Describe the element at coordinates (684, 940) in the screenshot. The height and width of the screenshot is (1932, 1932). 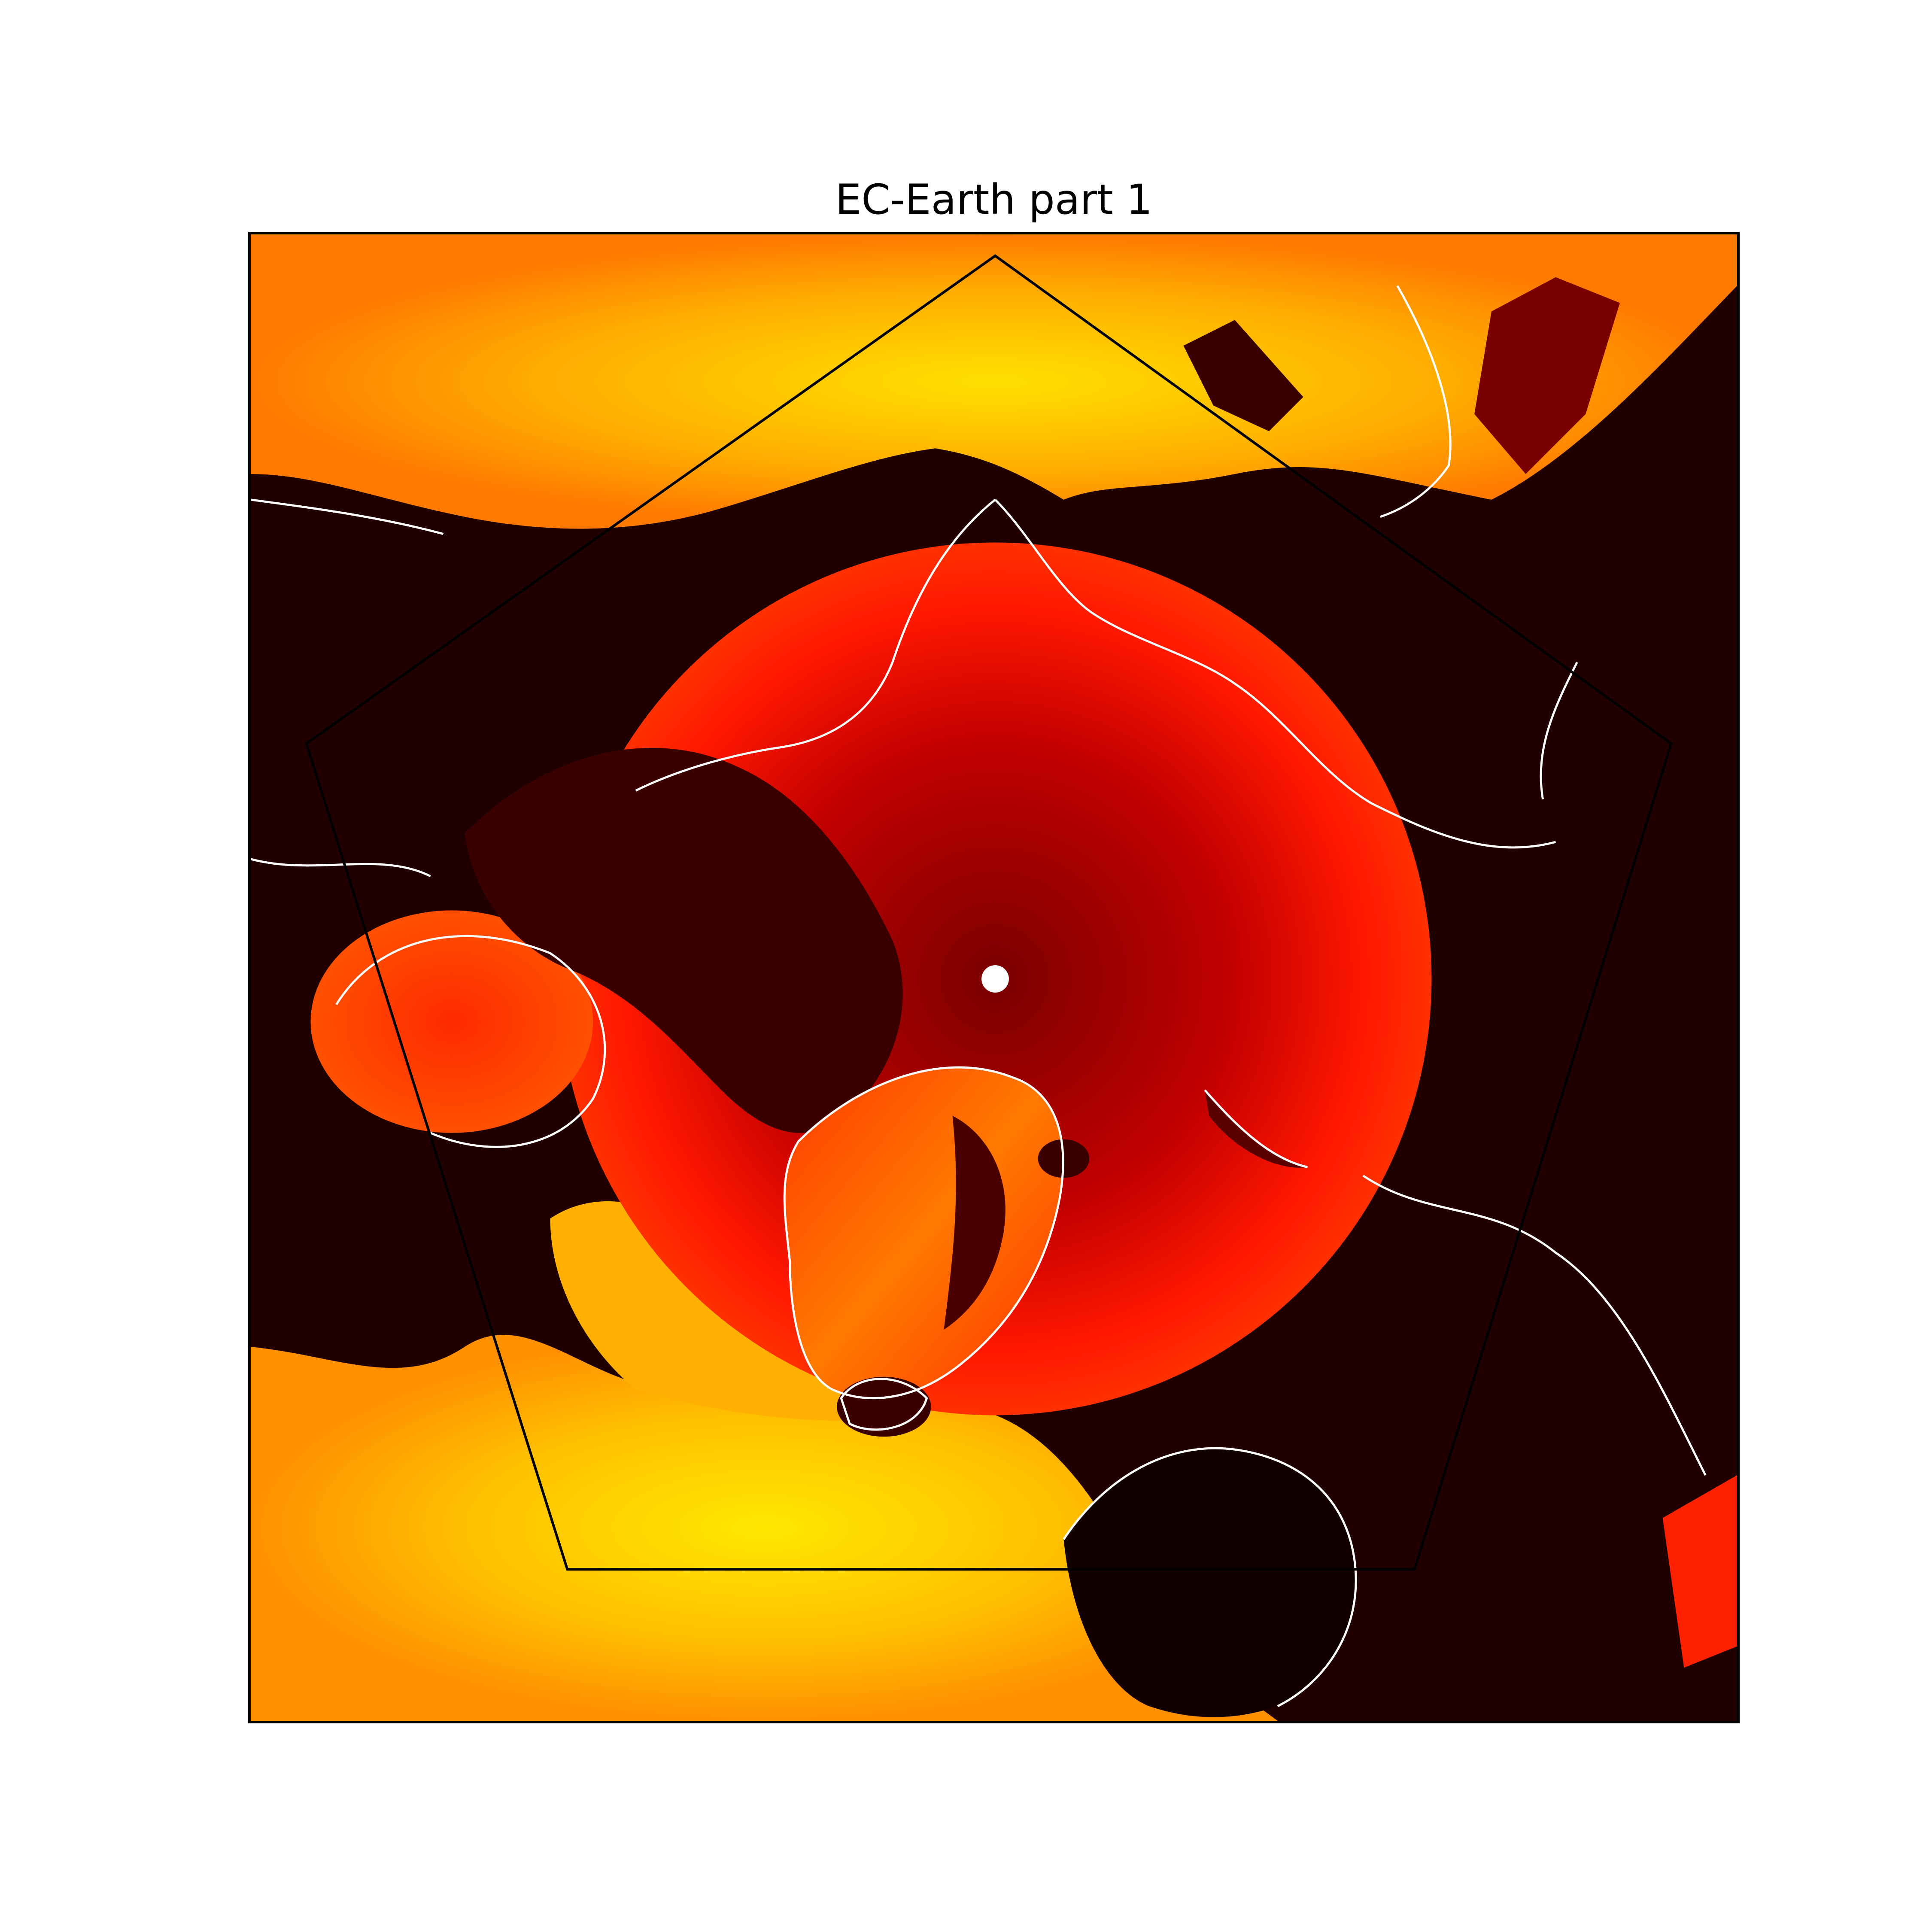
I see `canadian-archipelago` at that location.